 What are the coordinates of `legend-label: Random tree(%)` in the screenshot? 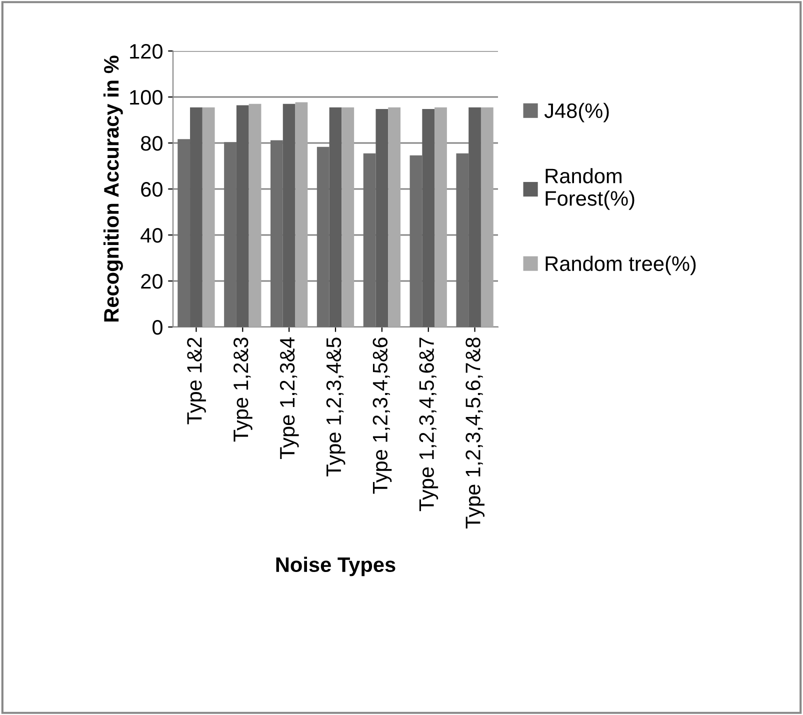 It's located at (621, 266).